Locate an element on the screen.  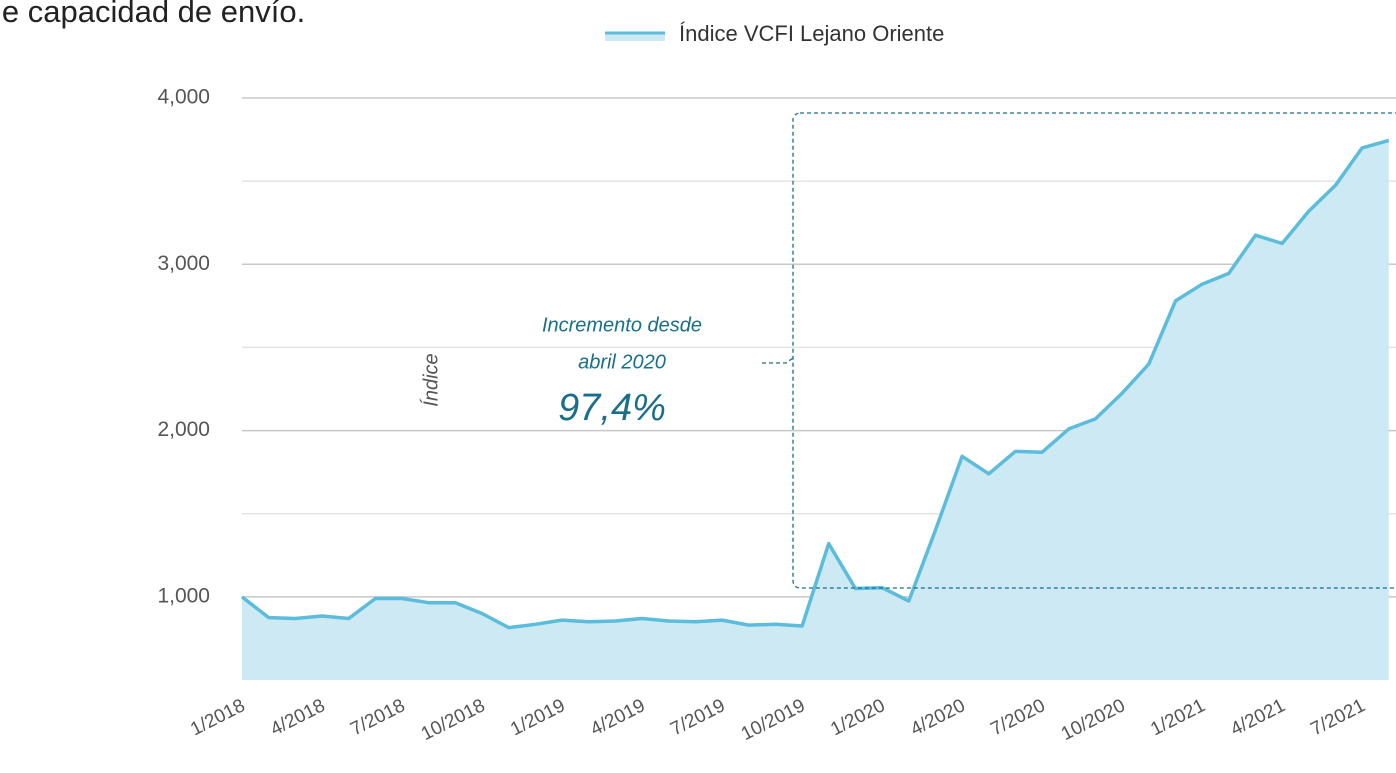
title: le capacidad de envío. is located at coordinates (152, 14).